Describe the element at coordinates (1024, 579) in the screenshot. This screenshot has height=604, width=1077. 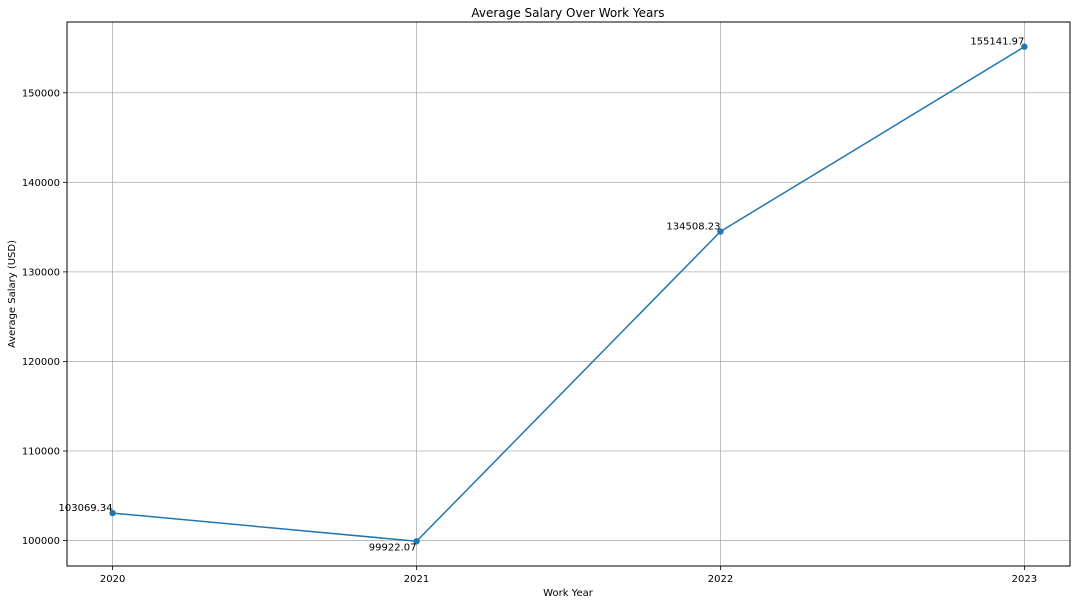
I see `x-tick-label: 2023` at that location.